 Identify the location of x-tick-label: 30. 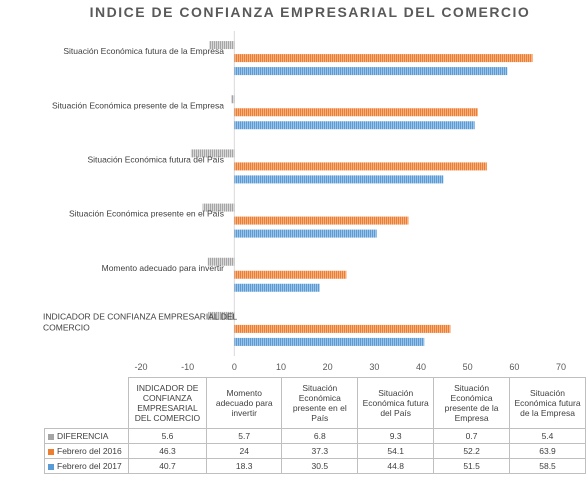
(374, 367).